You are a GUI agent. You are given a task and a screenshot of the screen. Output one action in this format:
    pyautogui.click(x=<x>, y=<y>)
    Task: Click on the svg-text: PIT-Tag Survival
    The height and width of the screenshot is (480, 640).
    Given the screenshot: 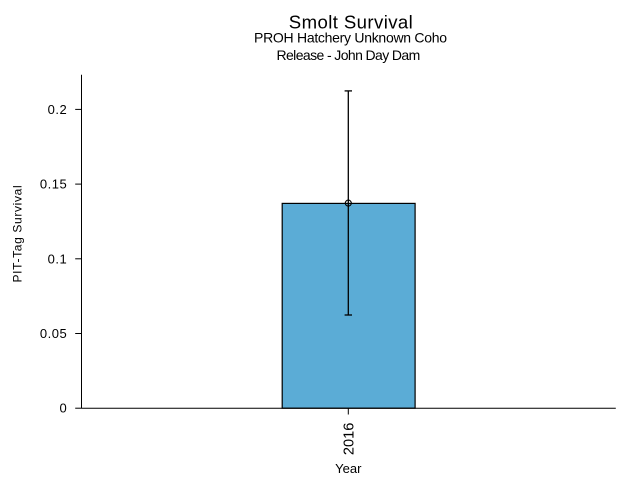 What is the action you would take?
    pyautogui.click(x=18, y=234)
    